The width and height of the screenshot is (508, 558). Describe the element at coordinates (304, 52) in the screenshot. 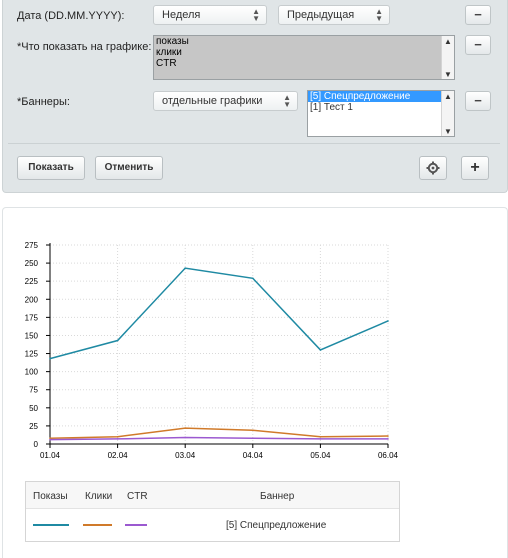

I see `metric-option-clicks: клики` at that location.